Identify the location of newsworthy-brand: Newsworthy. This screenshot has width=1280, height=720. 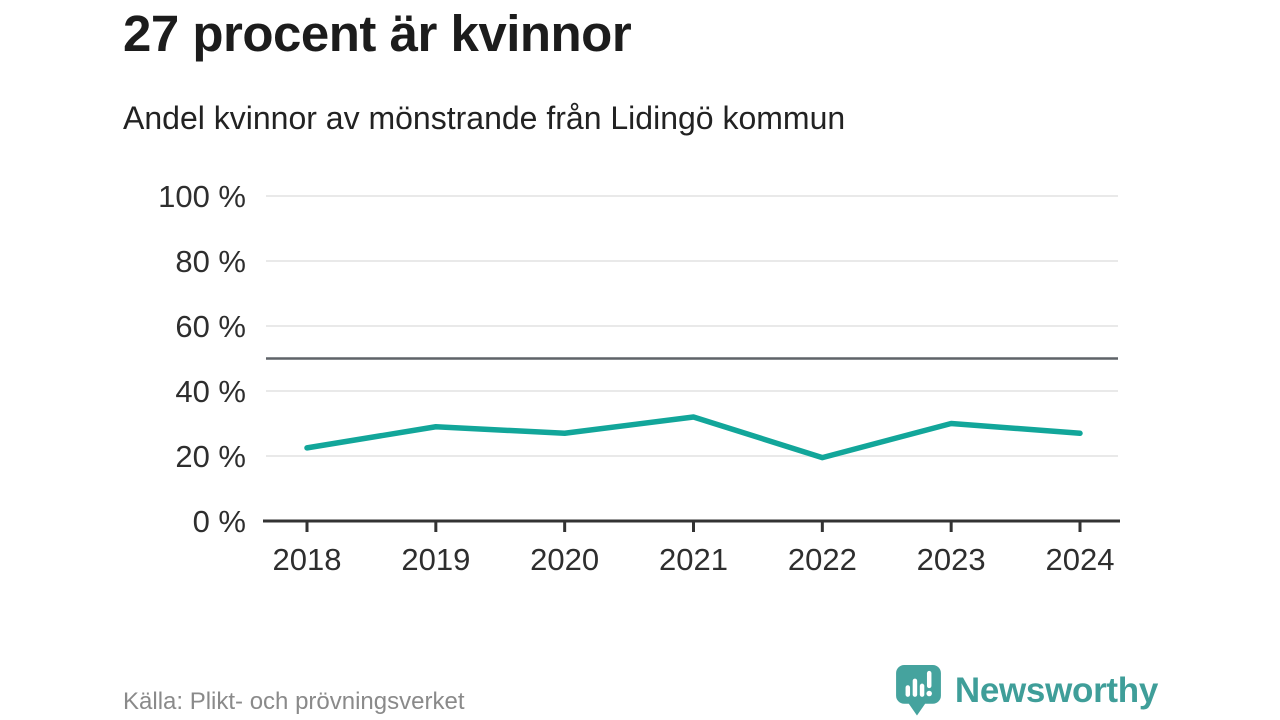
(1026, 690).